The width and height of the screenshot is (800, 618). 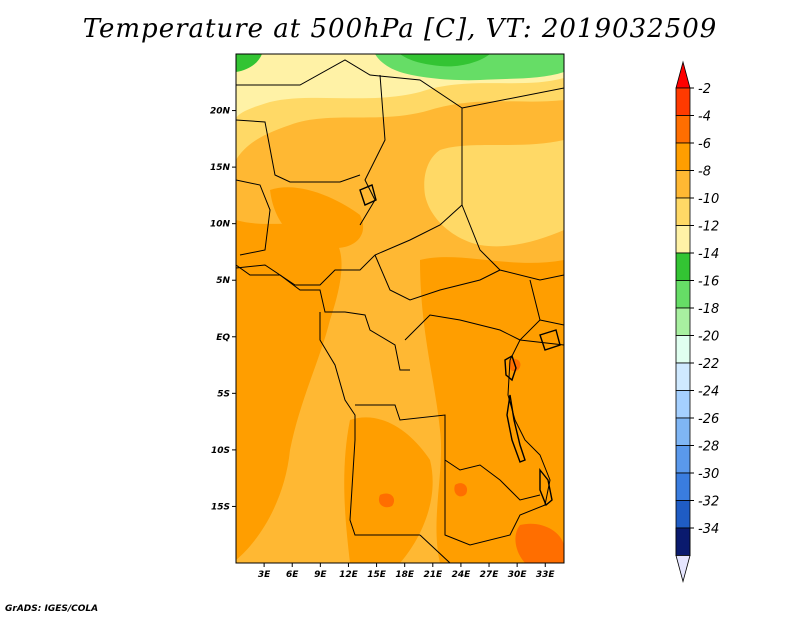 What do you see at coordinates (220, 225) in the screenshot?
I see `lat-tick-label: 10N` at bounding box center [220, 225].